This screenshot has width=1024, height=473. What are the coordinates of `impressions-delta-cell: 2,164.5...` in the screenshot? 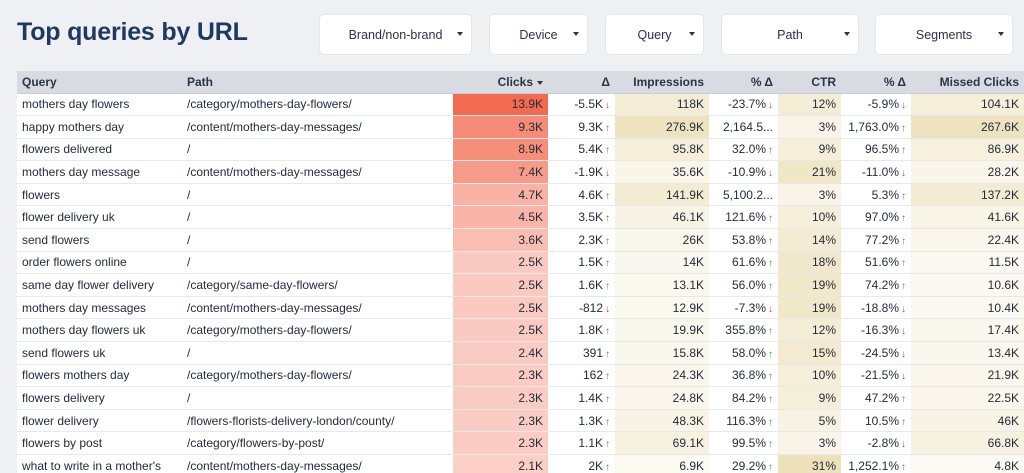 It's located at (743, 127).